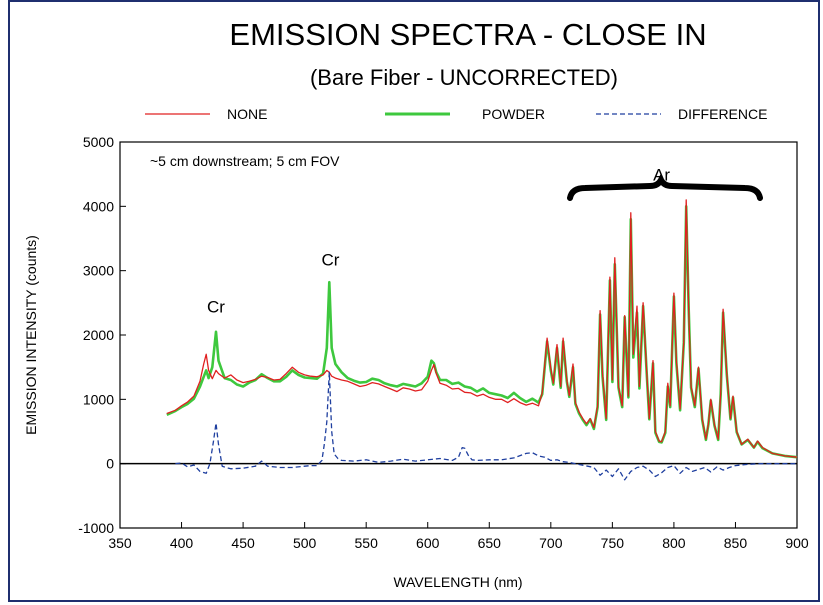 Image resolution: width=823 pixels, height=605 pixels. I want to click on x-tick-label: 550, so click(367, 543).